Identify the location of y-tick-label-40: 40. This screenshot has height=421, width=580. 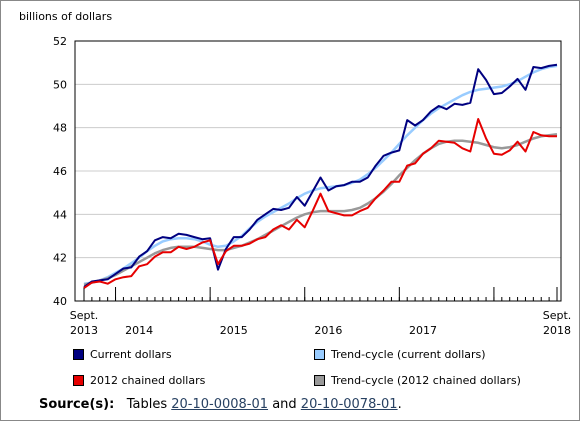
(60, 301).